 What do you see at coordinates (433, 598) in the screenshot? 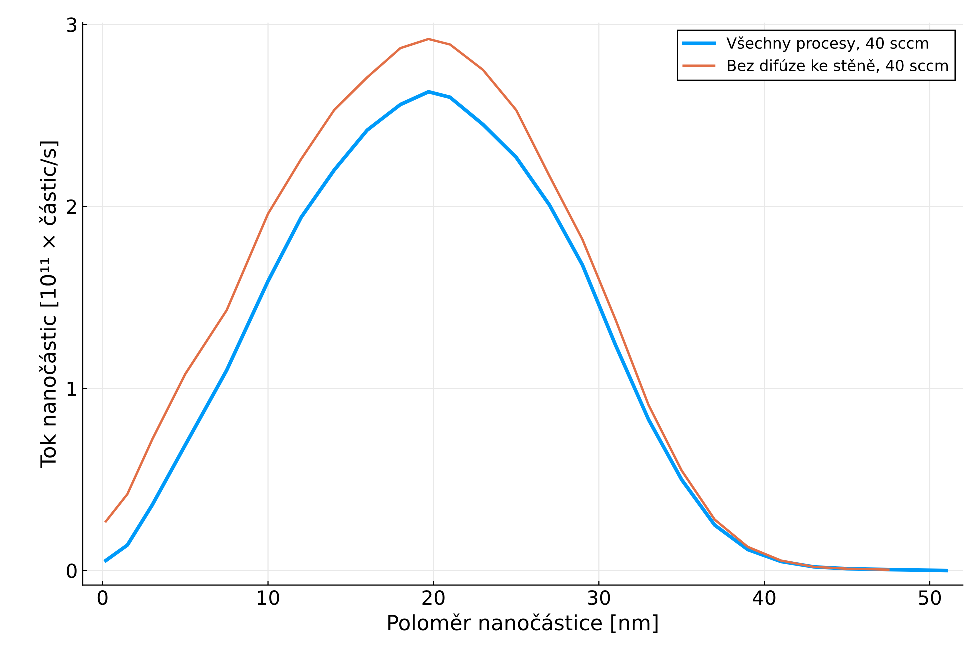
I see `x-tick-label: 20` at bounding box center [433, 598].